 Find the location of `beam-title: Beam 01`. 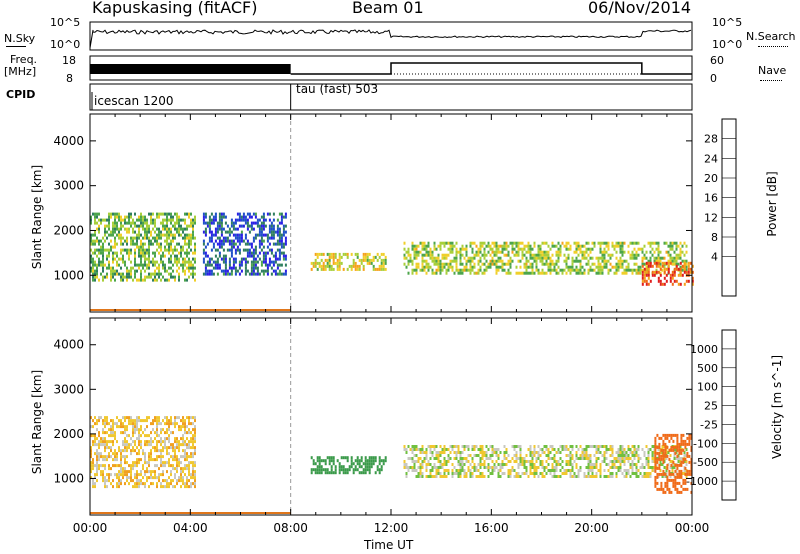

beam-title: Beam 01 is located at coordinates (388, 8).